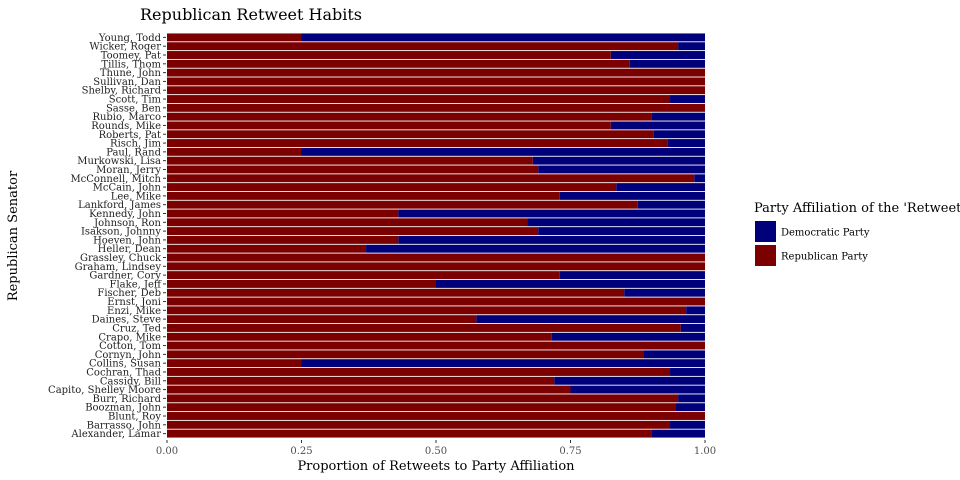  I want to click on y-tick-label: Thune, John, so click(131, 73).